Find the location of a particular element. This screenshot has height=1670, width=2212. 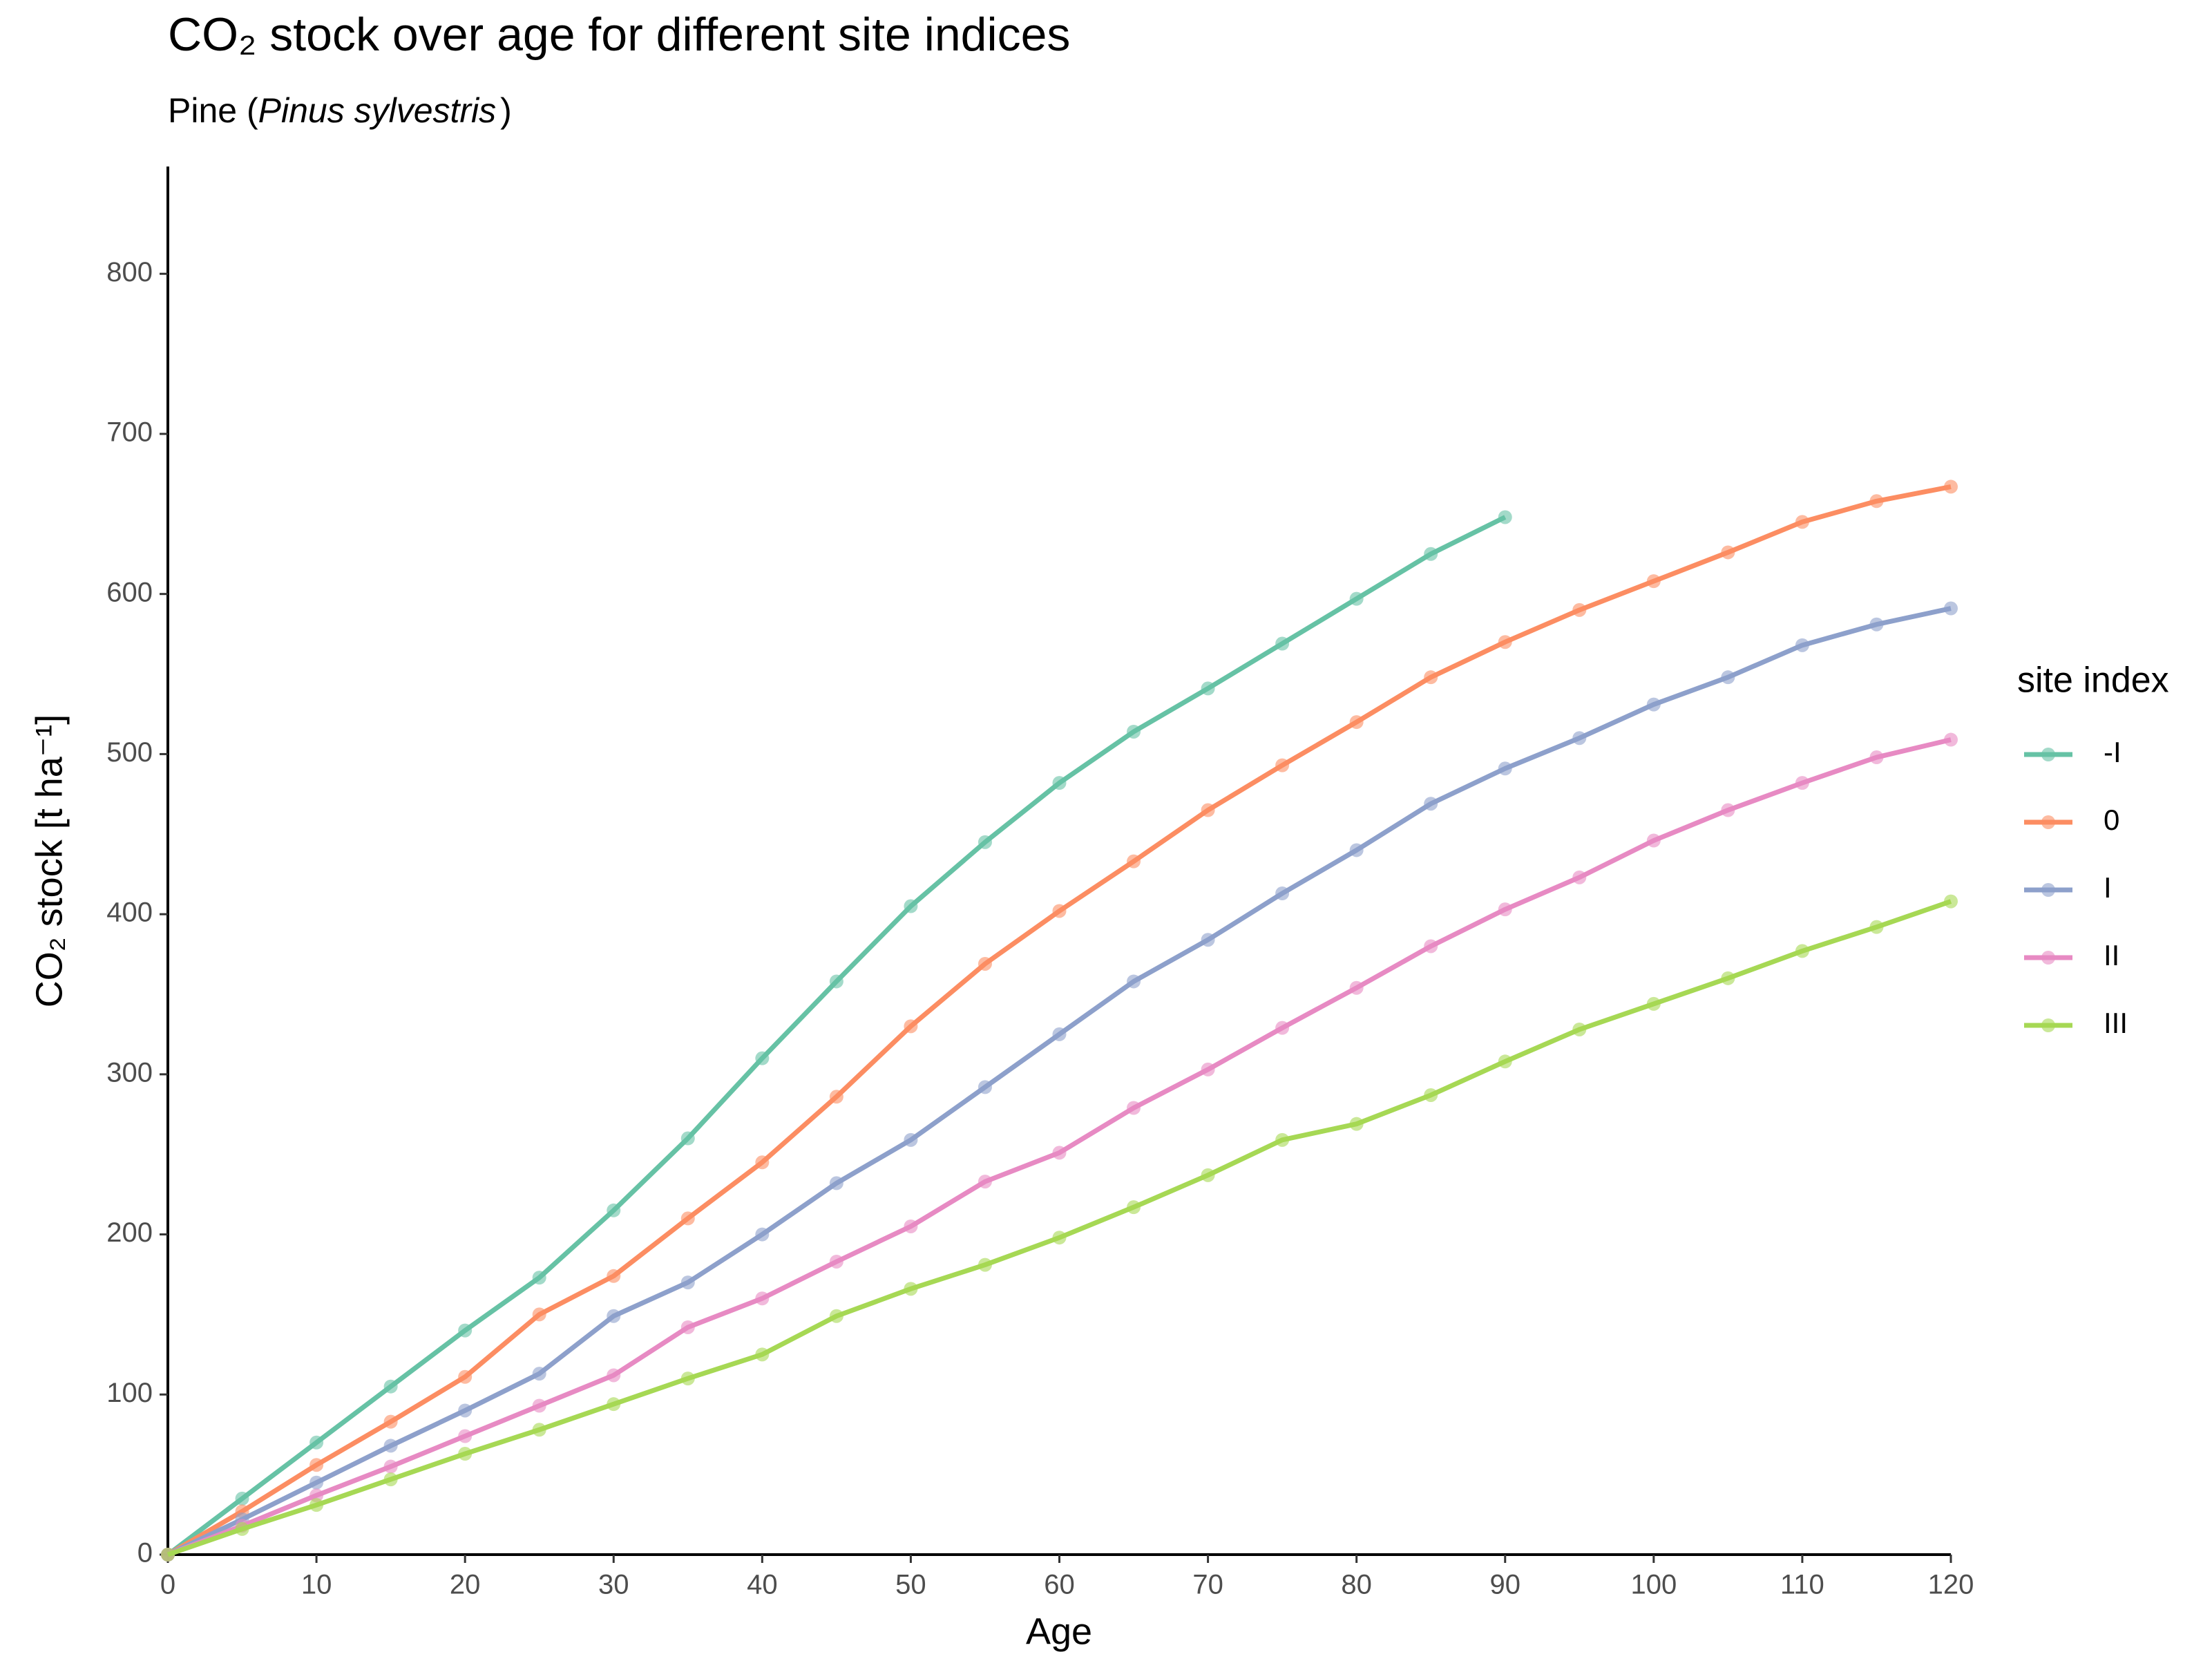

subtitle-part: Pinus sylvestris is located at coordinates (377, 110).